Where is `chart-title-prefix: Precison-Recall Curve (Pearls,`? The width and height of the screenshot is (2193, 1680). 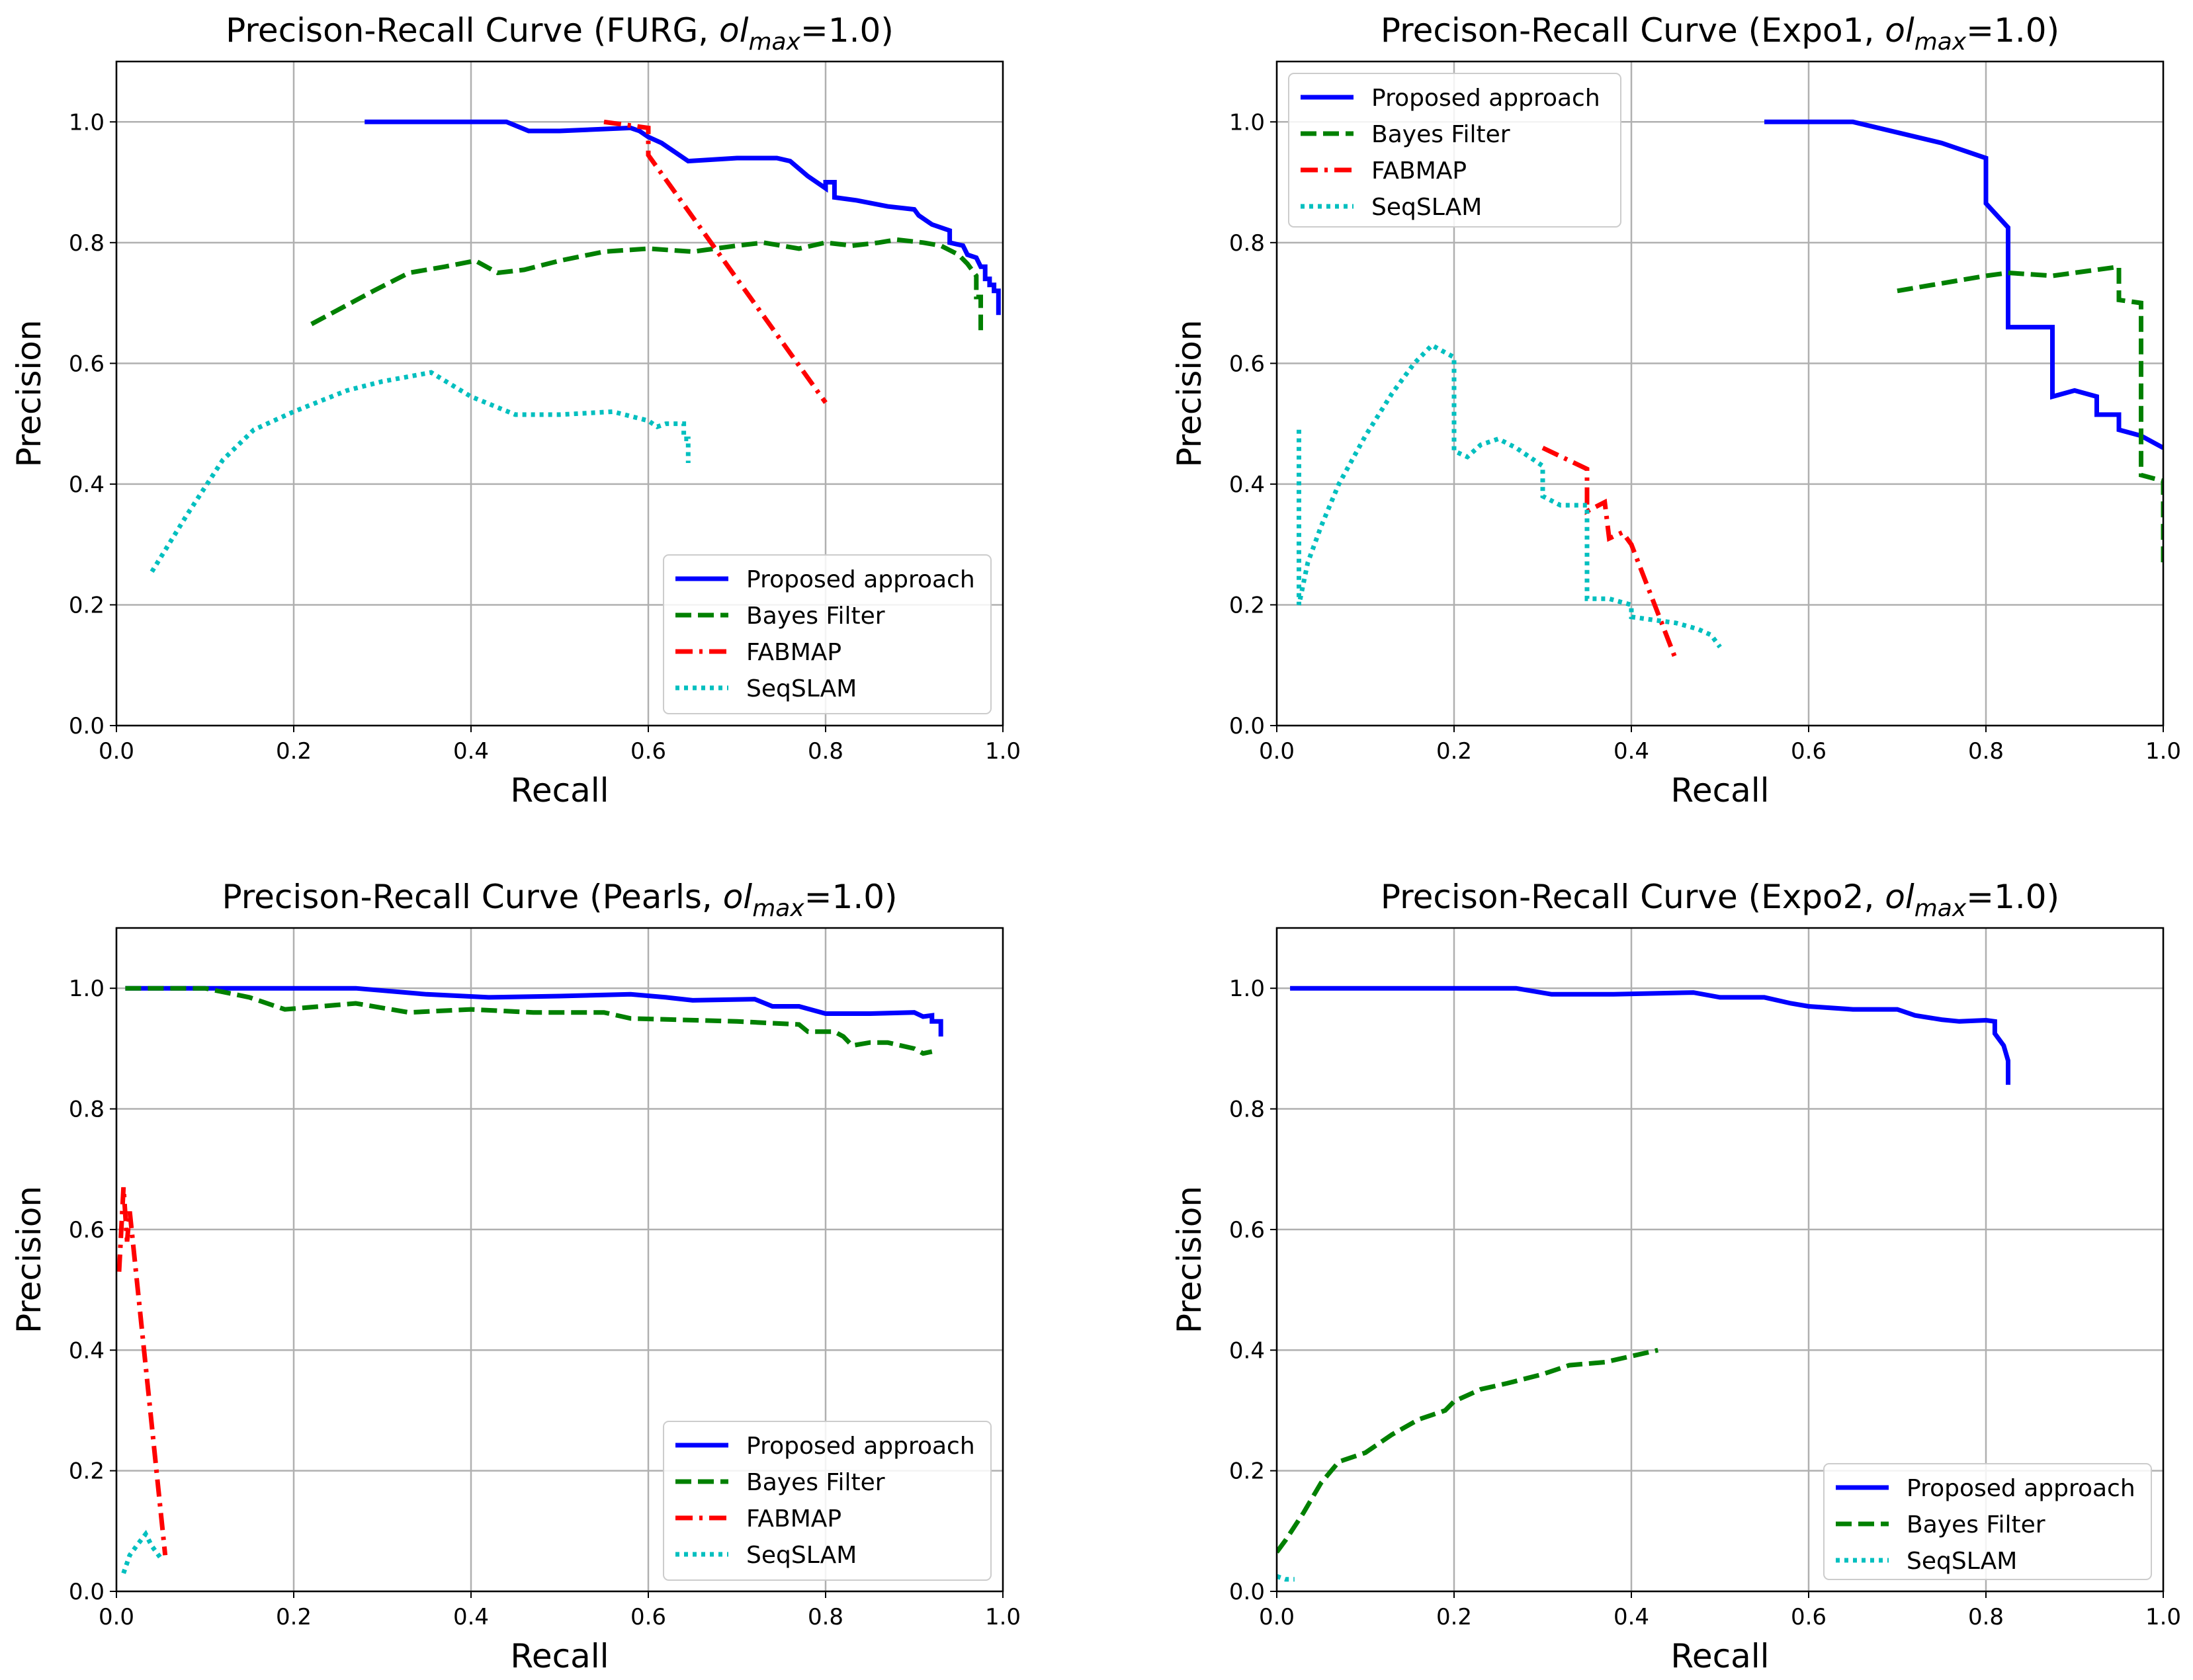 chart-title-prefix: Precison-Recall Curve (Pearls, is located at coordinates (472, 897).